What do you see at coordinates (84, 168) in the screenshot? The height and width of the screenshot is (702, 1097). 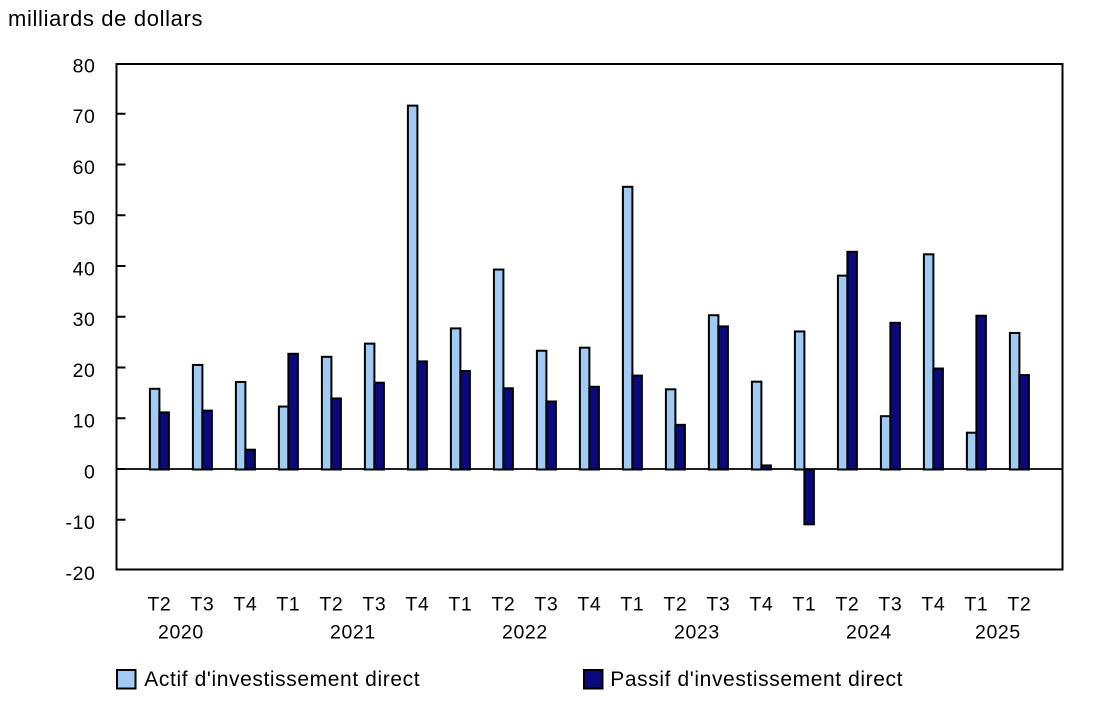 I see `svg-text: 60` at bounding box center [84, 168].